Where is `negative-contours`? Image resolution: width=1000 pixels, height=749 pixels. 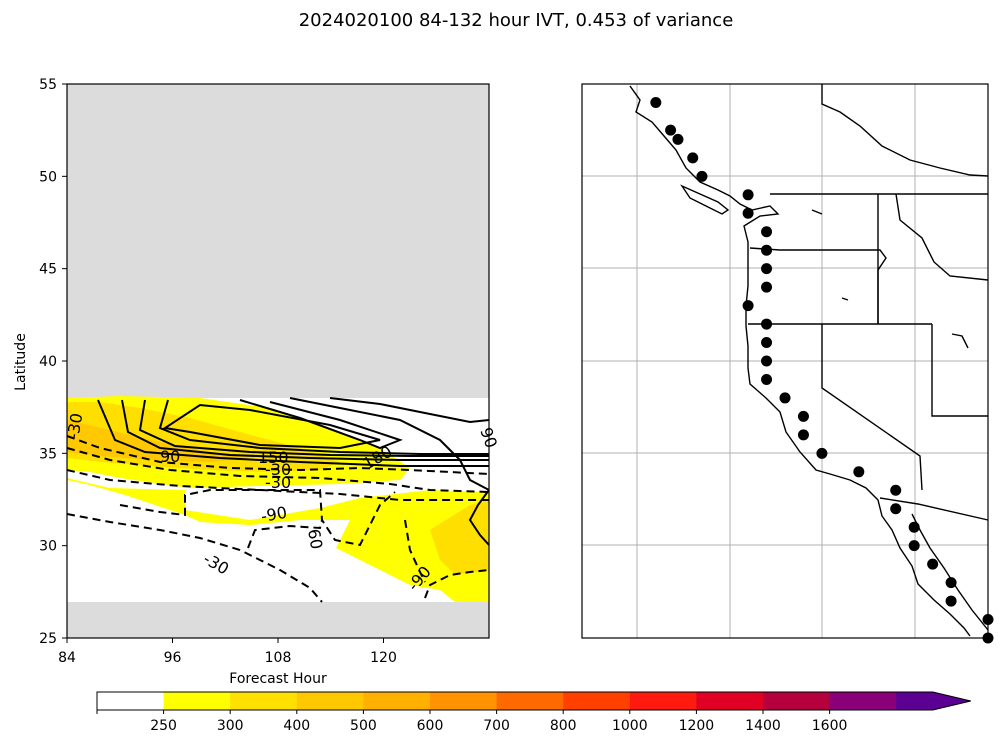 negative-contours is located at coordinates (278, 519).